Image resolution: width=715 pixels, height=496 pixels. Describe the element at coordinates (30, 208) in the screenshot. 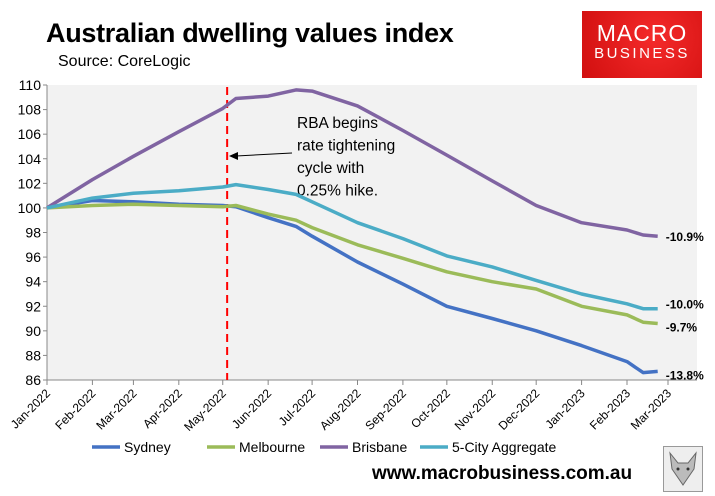

I see `y-tick-label: 100` at that location.